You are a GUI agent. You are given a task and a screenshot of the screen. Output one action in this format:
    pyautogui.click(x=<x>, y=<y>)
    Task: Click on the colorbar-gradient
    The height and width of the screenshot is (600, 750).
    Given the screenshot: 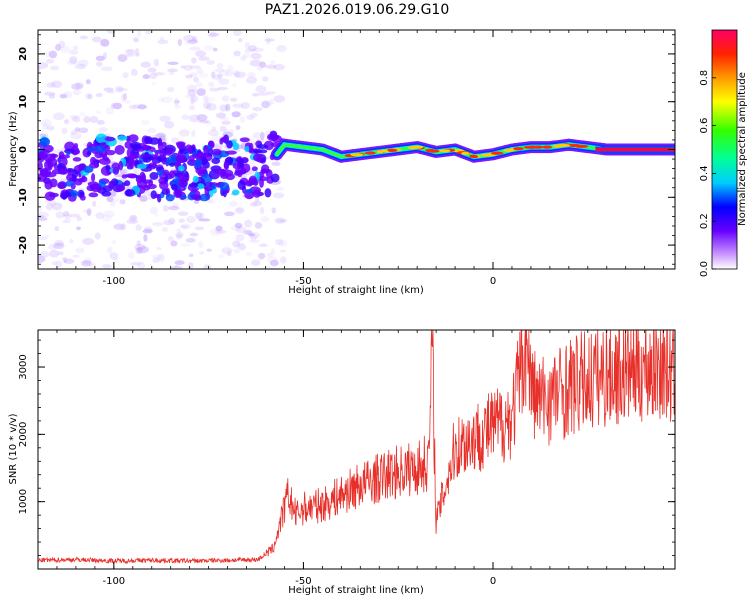 What is the action you would take?
    pyautogui.click(x=724, y=149)
    